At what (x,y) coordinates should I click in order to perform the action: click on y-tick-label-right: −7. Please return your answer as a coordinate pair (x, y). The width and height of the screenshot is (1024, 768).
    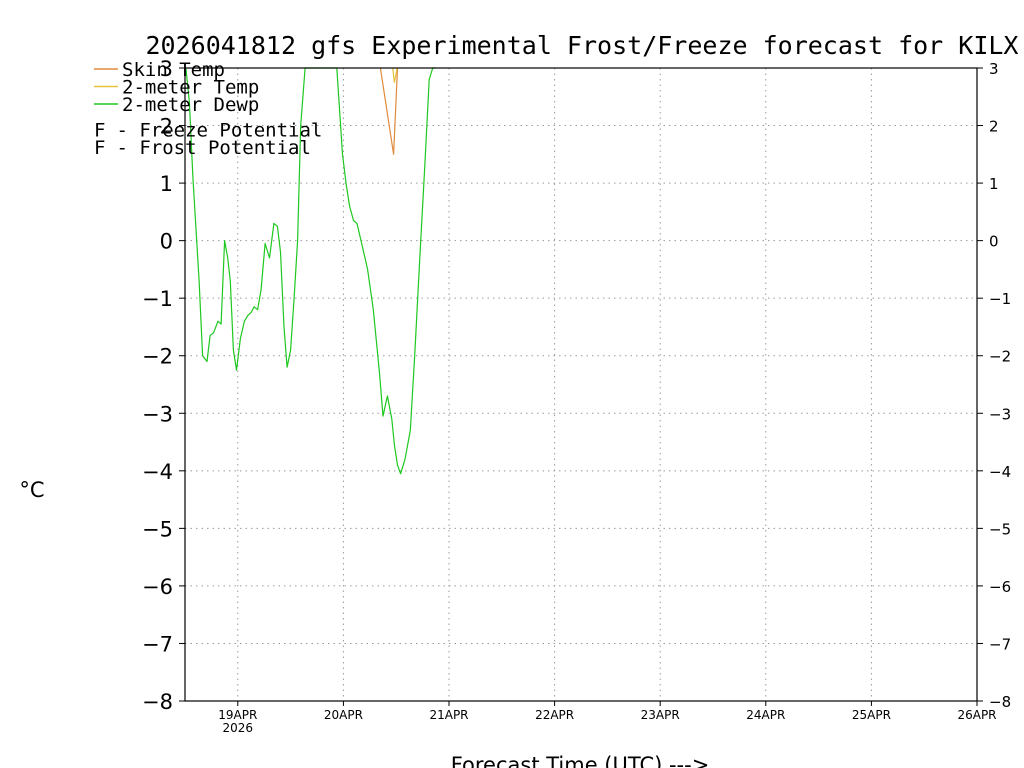
    Looking at the image, I should click on (1000, 644).